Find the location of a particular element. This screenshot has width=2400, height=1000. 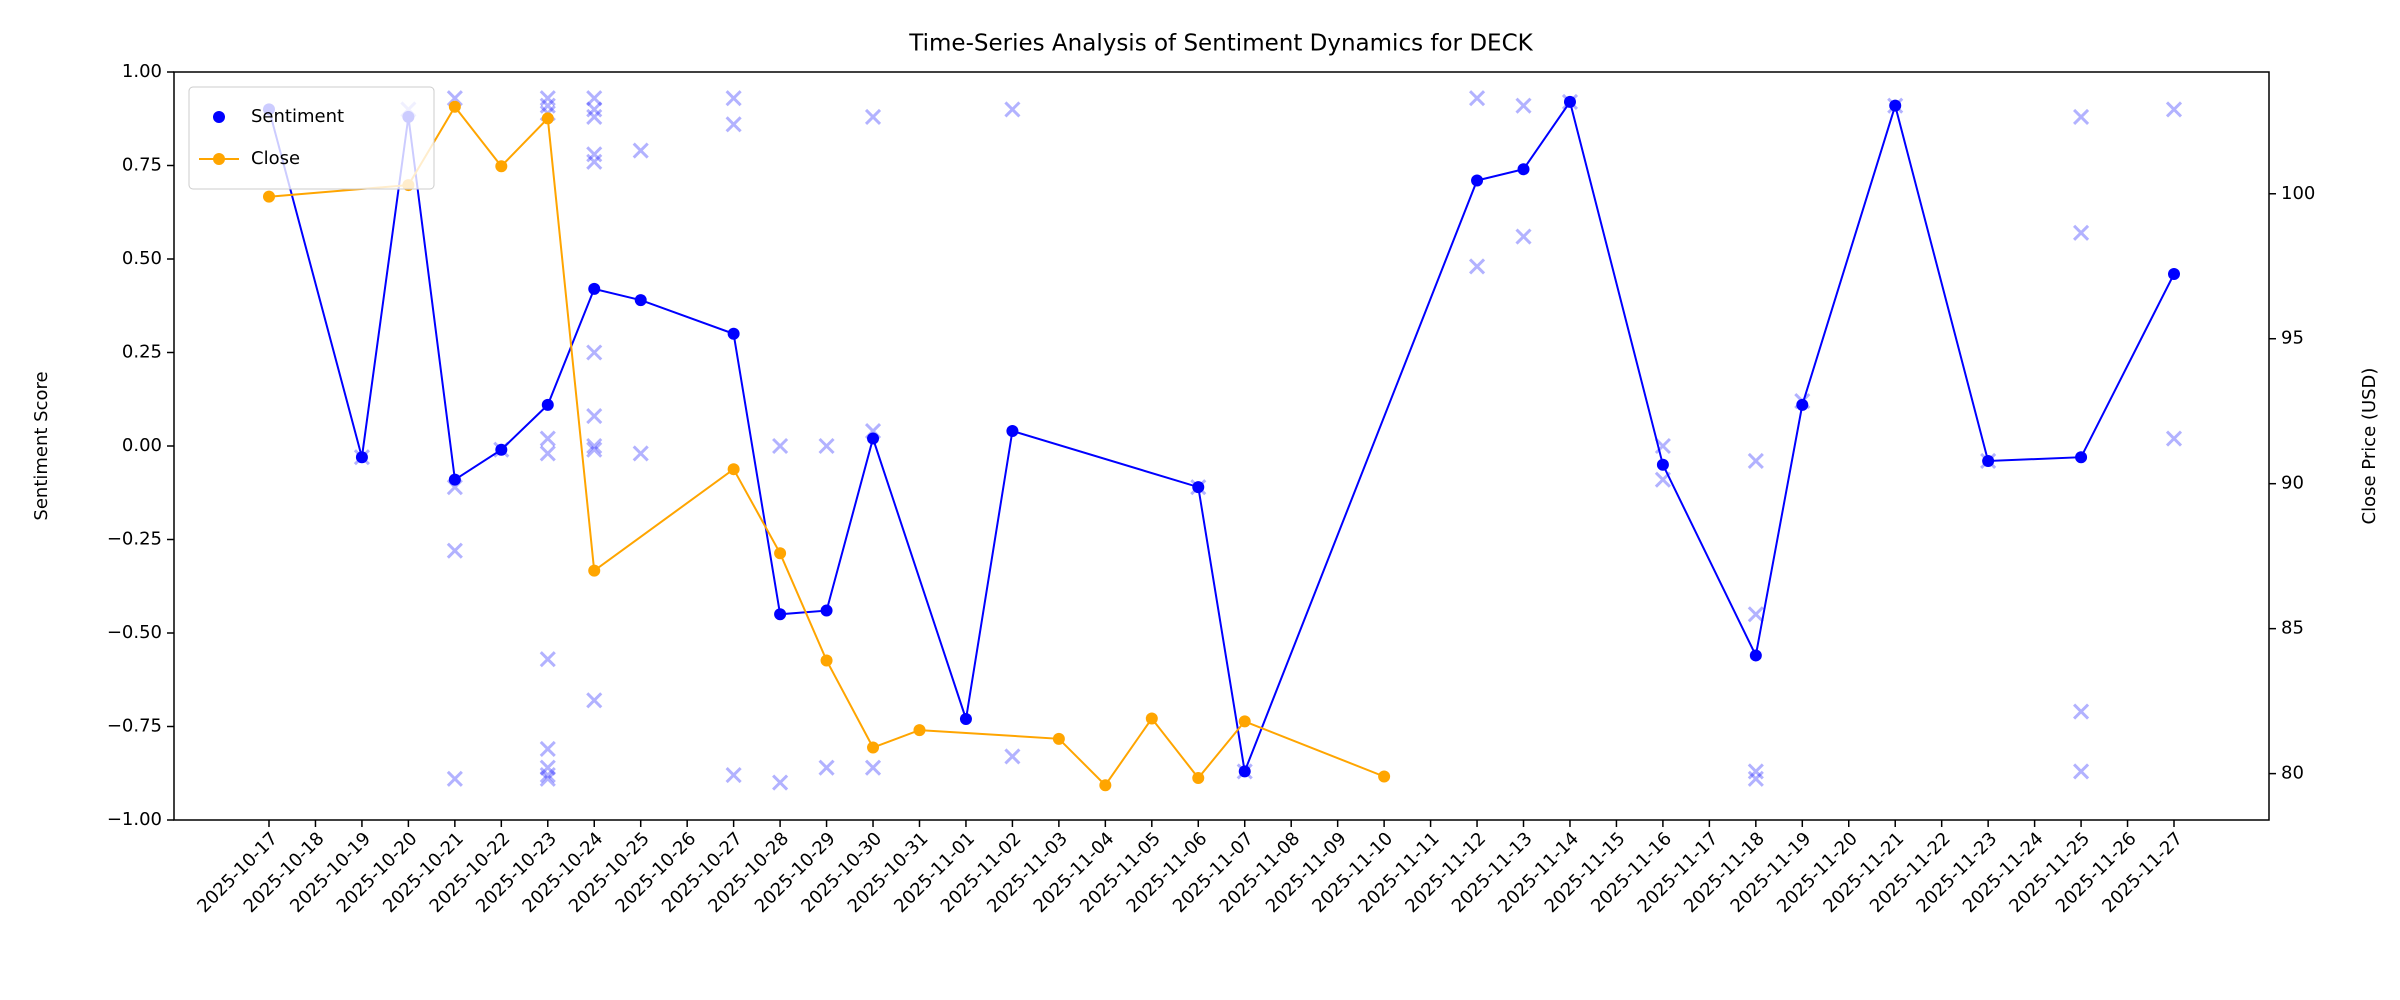

y-axis-label: Sentiment Score is located at coordinates (41, 445).